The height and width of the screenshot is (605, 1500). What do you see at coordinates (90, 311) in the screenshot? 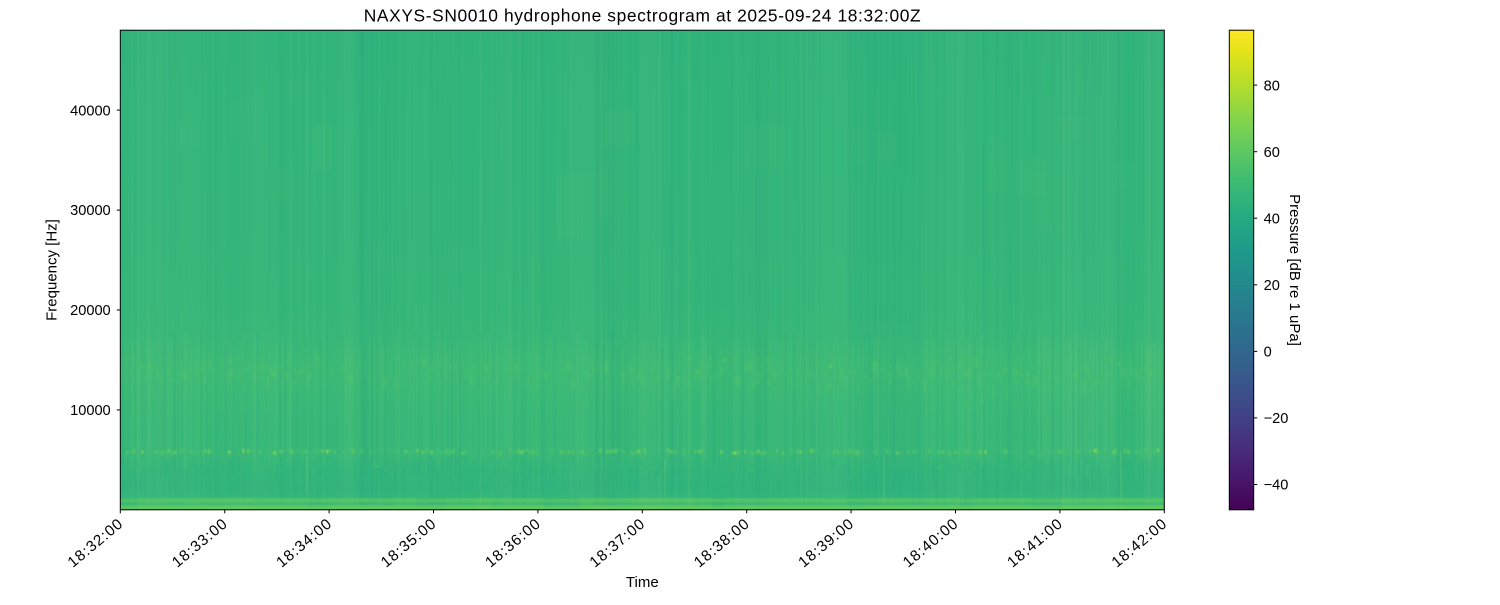
I see `svg-text: 20000` at bounding box center [90, 311].